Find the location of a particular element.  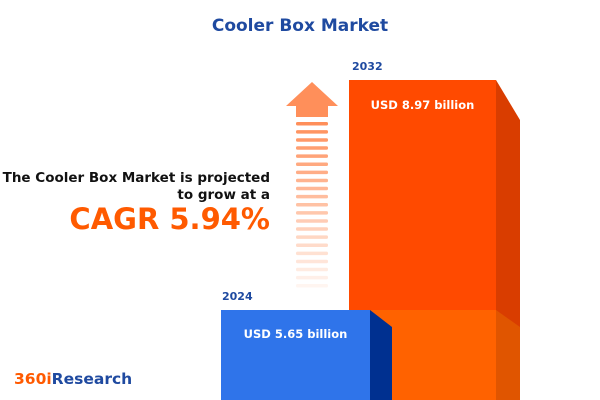

data-label-2032: USD 8.97 billion is located at coordinates (422, 105).